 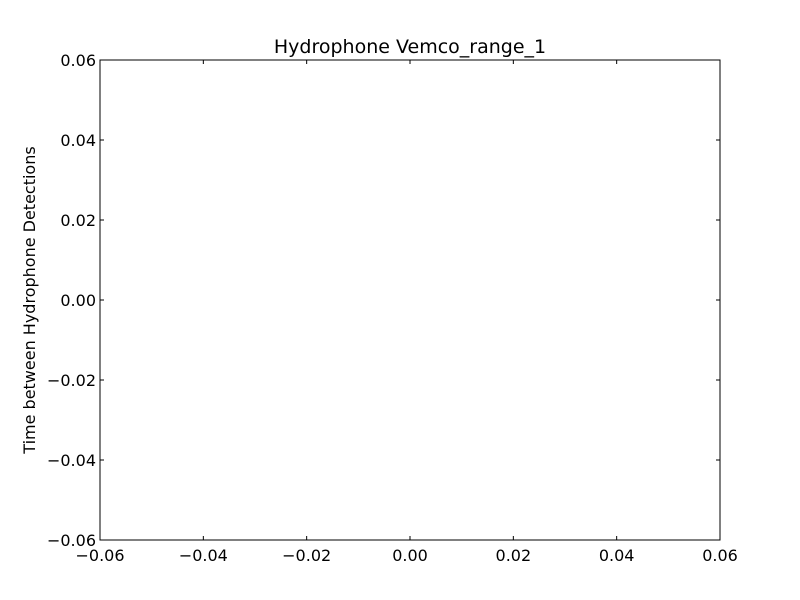 I want to click on x-tick-label: −0.02, so click(x=306, y=555).